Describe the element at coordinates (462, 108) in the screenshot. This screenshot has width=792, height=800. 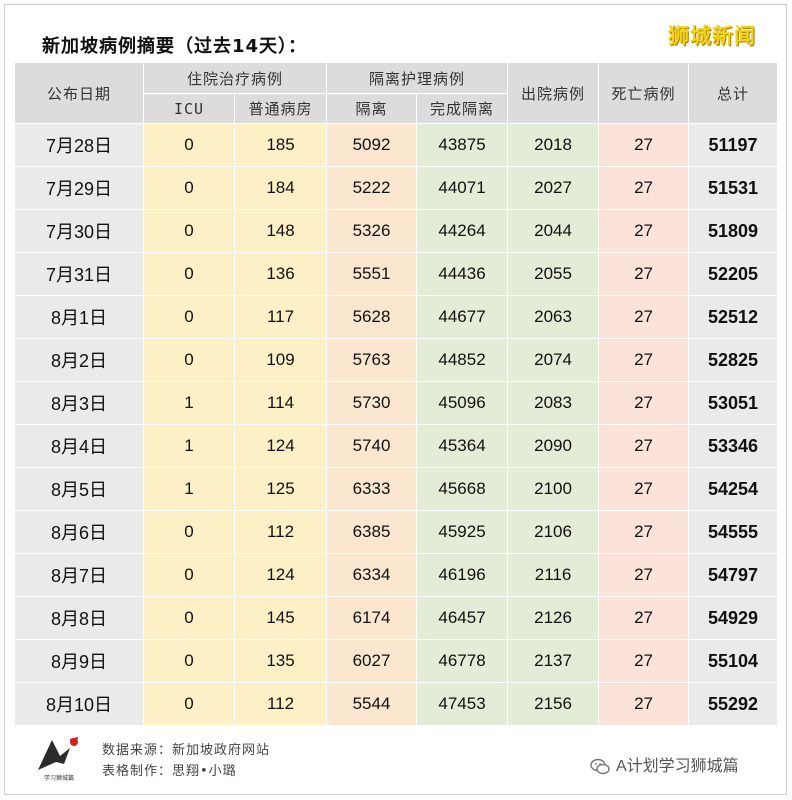
I see `header-completed: 完成隔离` at that location.